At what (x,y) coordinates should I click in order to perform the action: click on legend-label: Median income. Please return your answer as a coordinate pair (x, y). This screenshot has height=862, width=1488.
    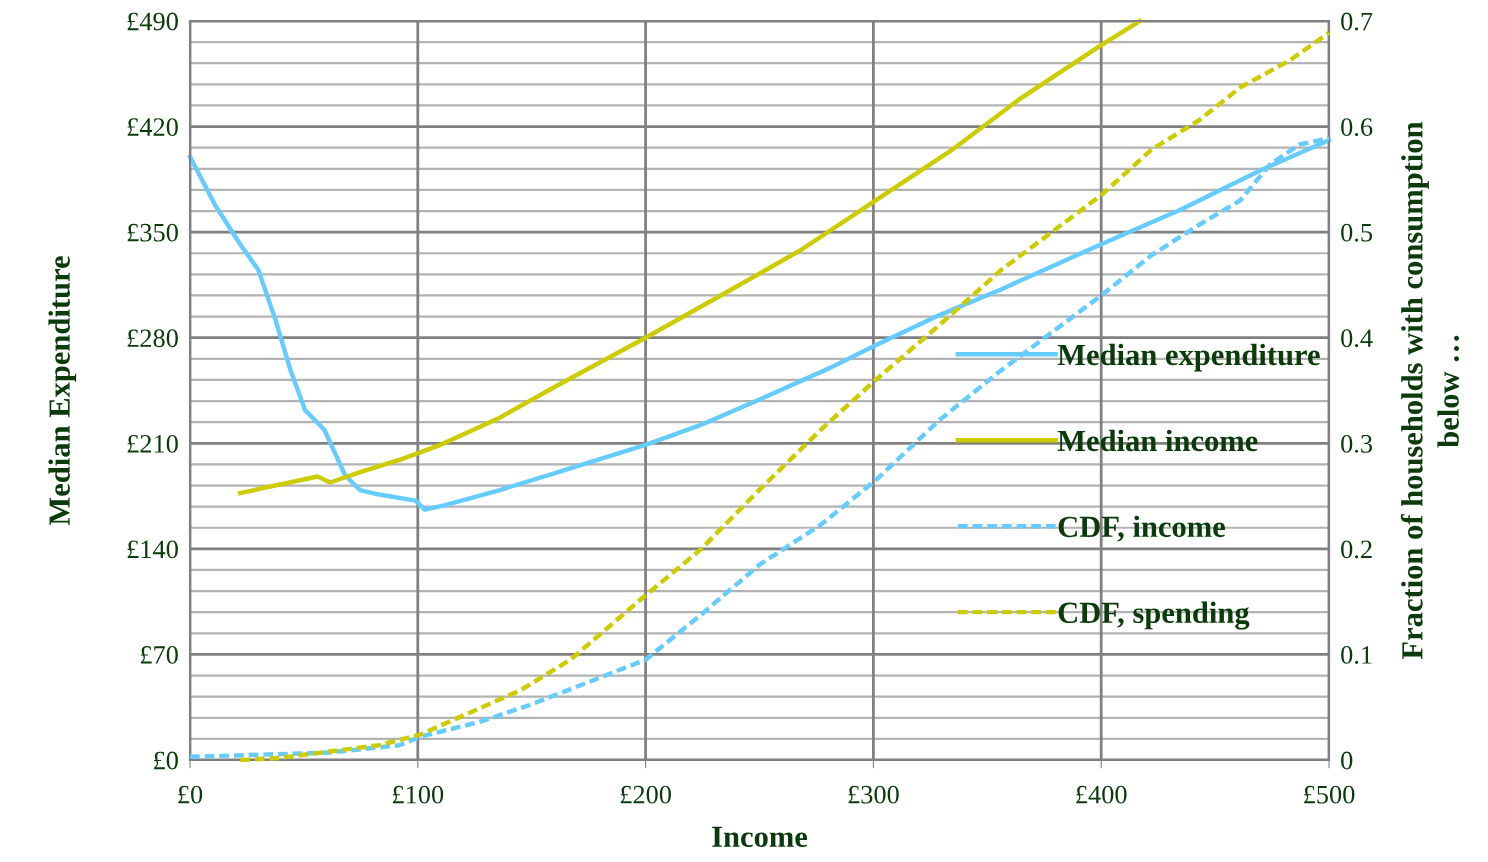
    Looking at the image, I should click on (1157, 440).